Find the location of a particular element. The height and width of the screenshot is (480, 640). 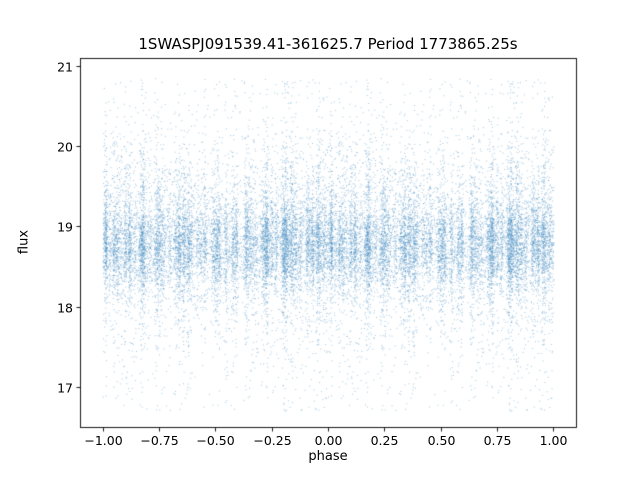

y-tick-label: 17 is located at coordinates (65, 387).